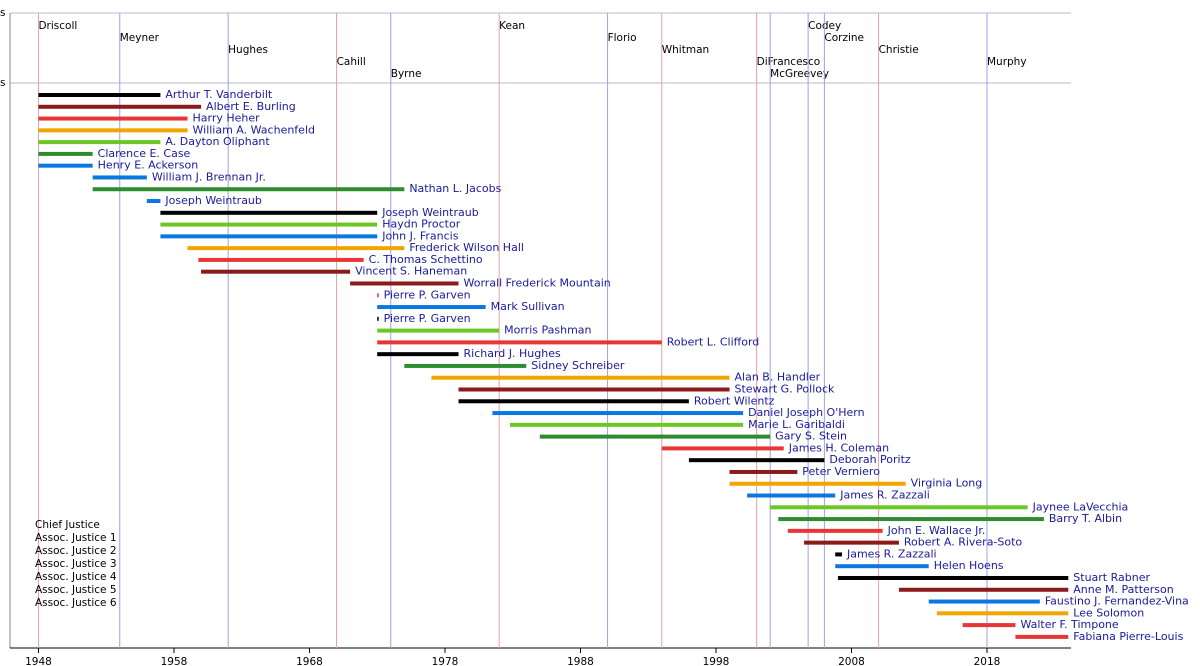  I want to click on legend-entry: Assoc. Justice 2, so click(76, 551).